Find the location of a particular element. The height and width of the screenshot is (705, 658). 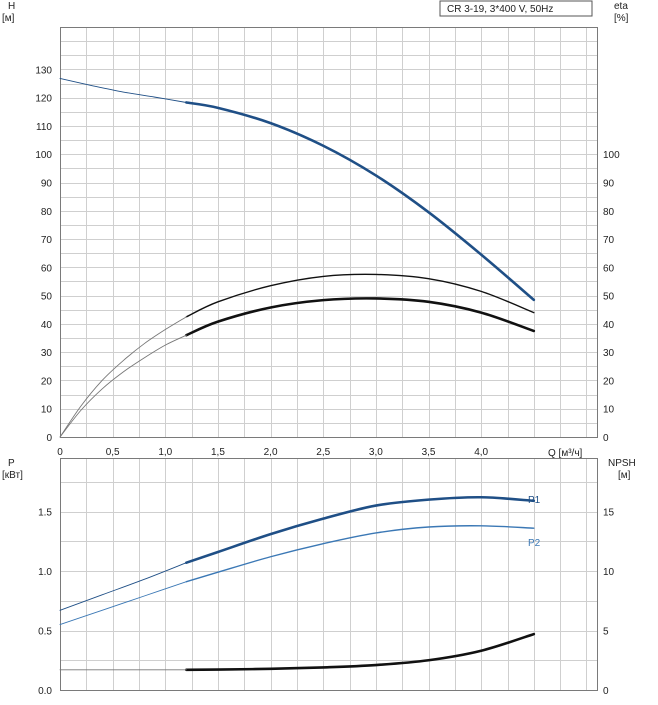

legend-box is located at coordinates (516, 8).